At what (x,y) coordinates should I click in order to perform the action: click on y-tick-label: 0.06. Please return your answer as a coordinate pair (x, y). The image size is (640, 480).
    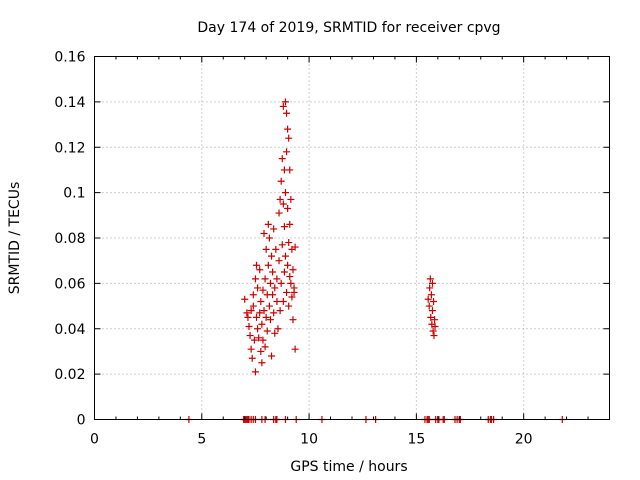
    Looking at the image, I should click on (69, 284).